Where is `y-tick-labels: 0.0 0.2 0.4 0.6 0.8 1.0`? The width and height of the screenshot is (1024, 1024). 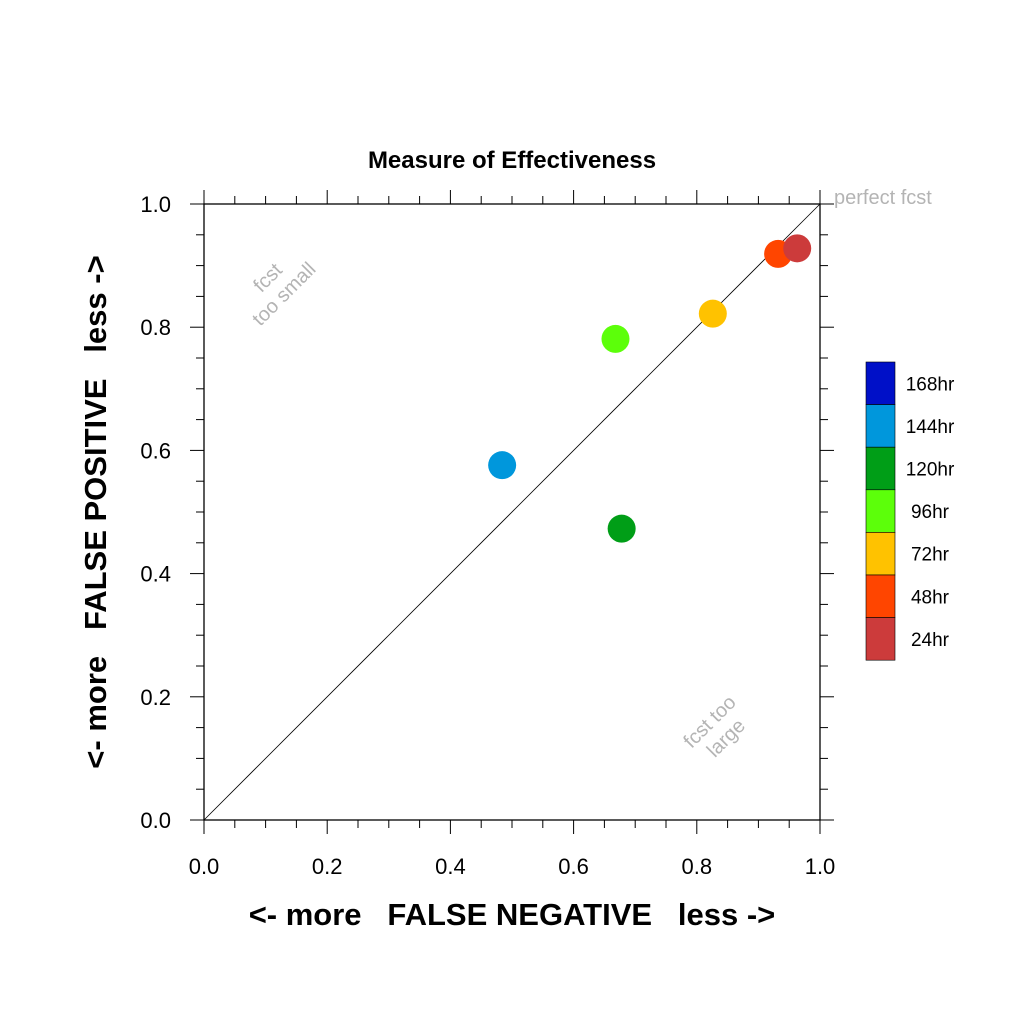 y-tick-labels: 0.0 0.2 0.4 0.6 0.8 1.0 is located at coordinates (155, 512).